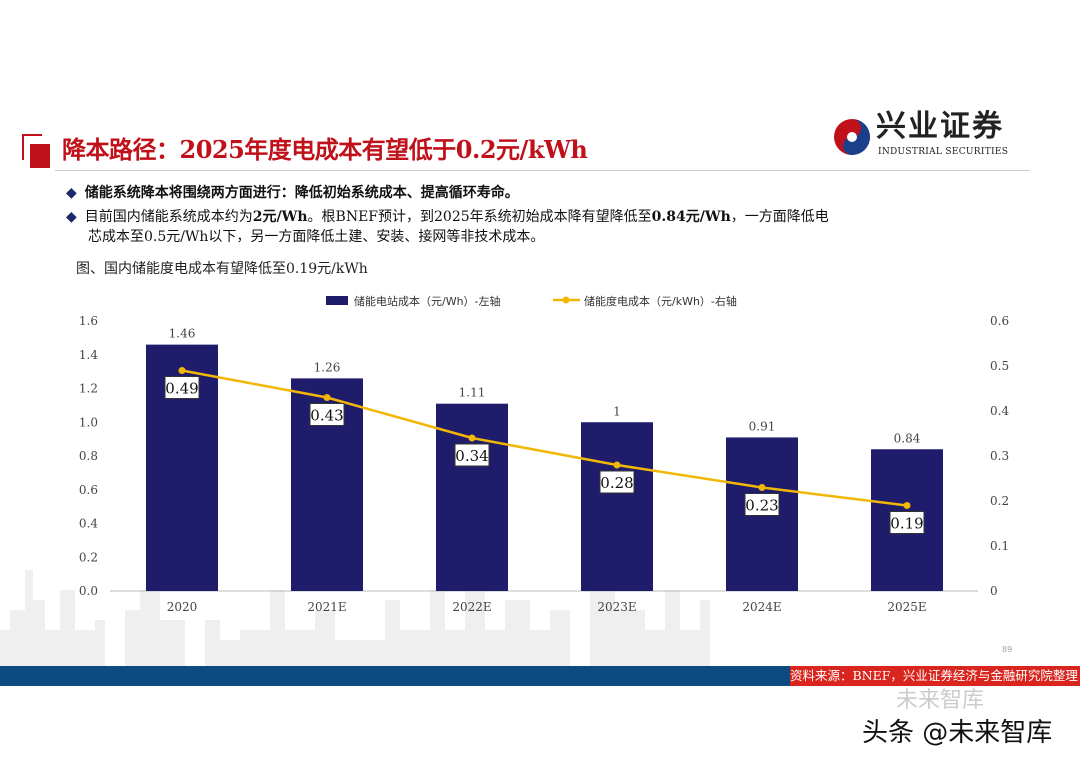  I want to click on x-axis-tick: 2024E, so click(761, 607).